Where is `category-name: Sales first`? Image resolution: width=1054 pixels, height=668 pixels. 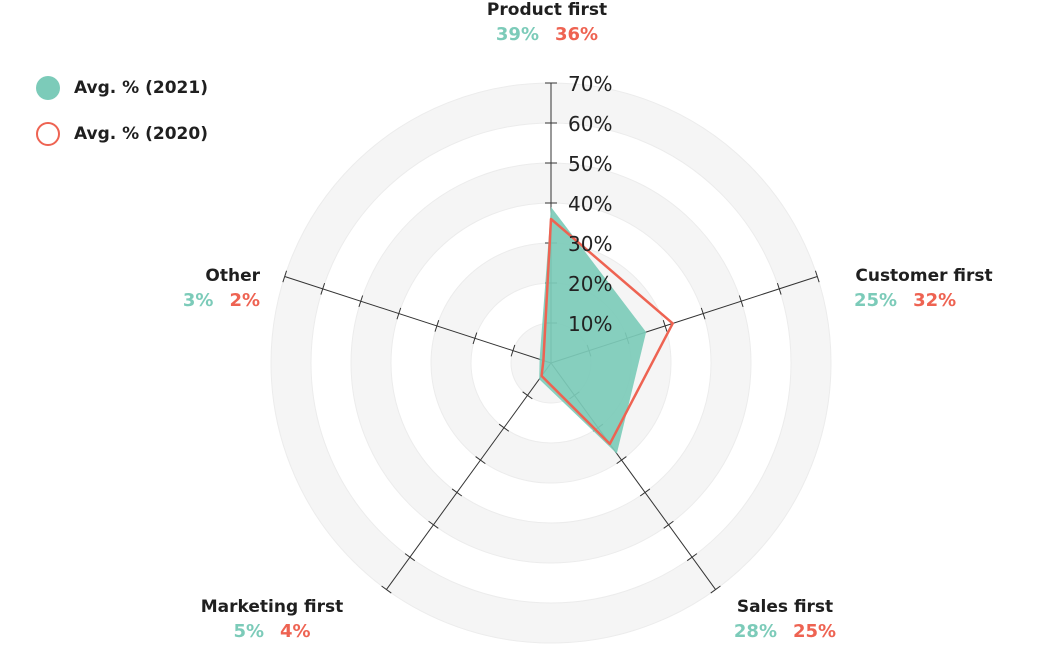 category-name: Sales first is located at coordinates (785, 607).